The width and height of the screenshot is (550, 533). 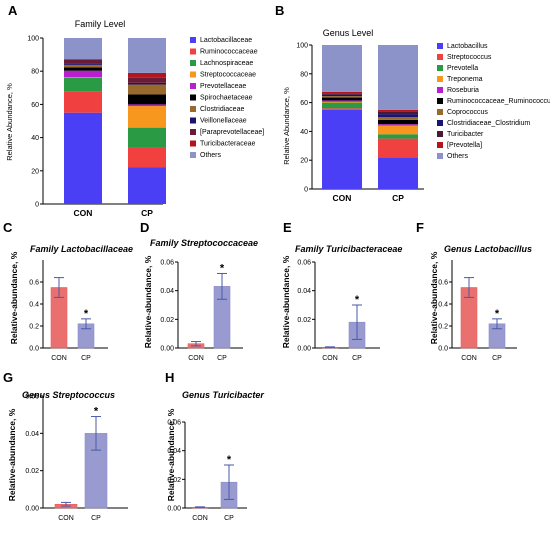 I want to click on panel-h-y-tick-label: 0.00, so click(x=174, y=509).